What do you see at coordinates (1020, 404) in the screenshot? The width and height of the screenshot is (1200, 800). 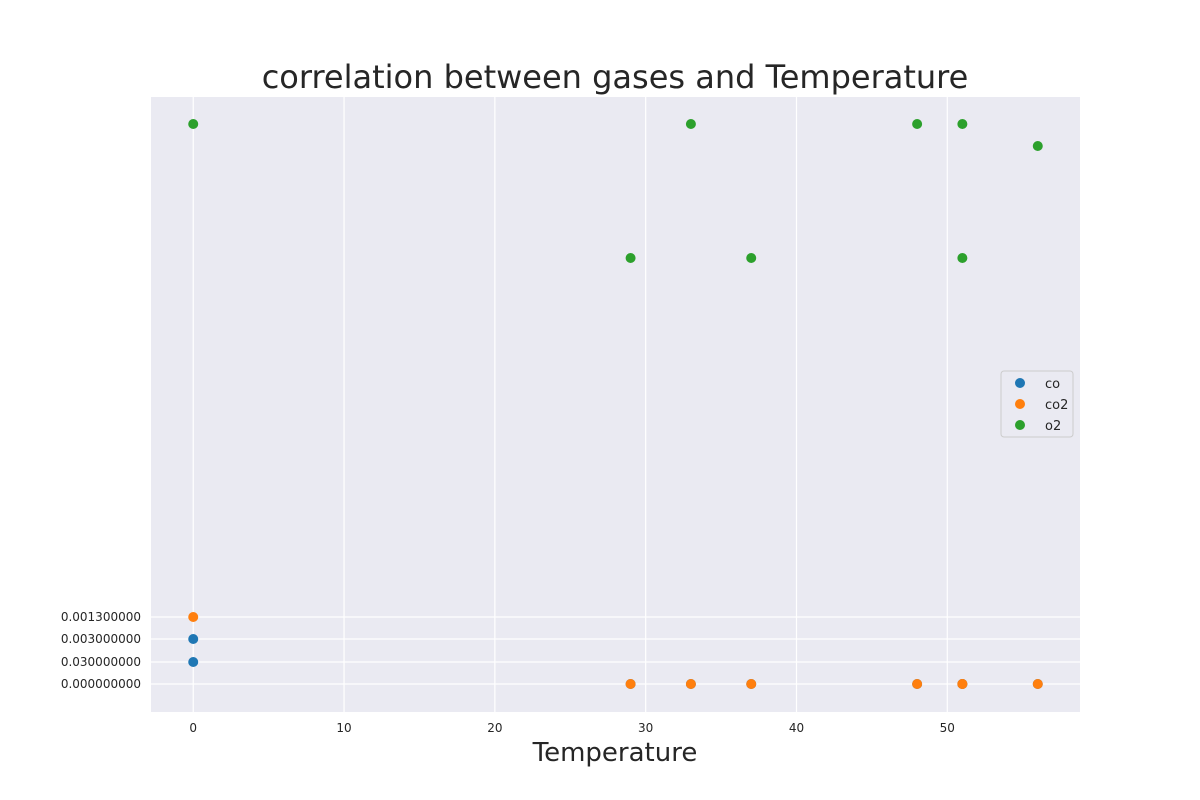 I see `legend-marker-co2` at bounding box center [1020, 404].